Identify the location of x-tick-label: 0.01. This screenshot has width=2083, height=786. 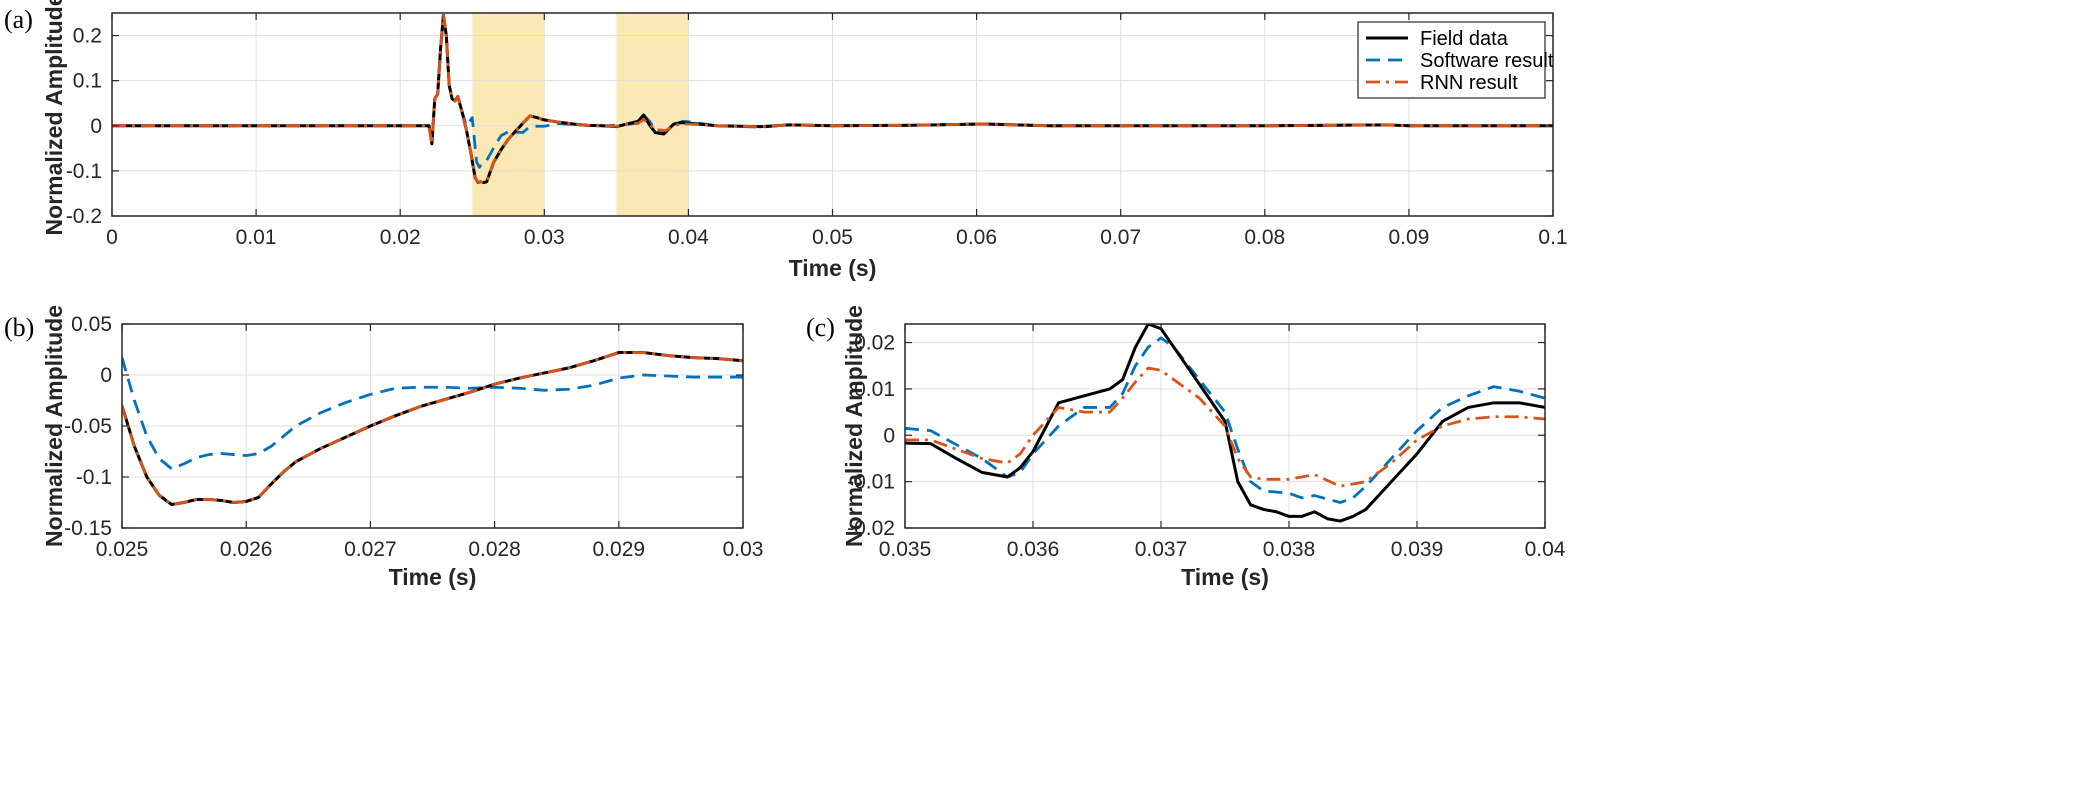
(256, 237).